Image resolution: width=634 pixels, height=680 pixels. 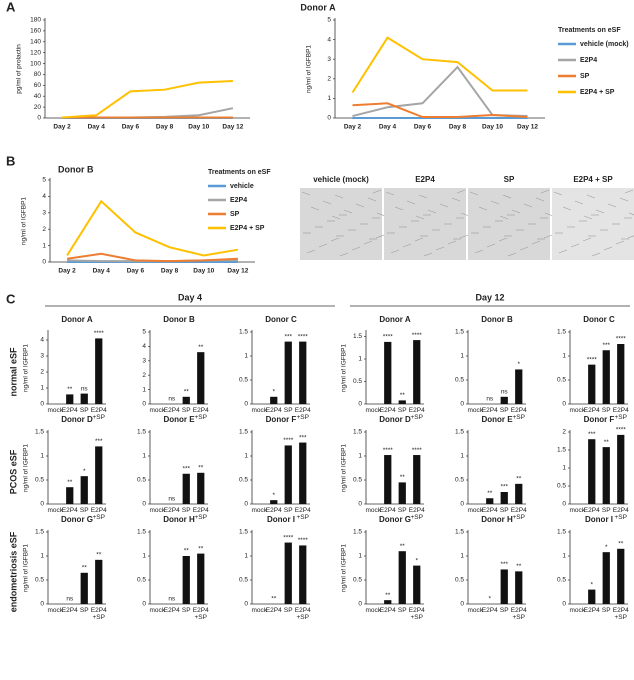 What do you see at coordinates (489, 599) in the screenshot?
I see `significance-label: *` at bounding box center [489, 599].